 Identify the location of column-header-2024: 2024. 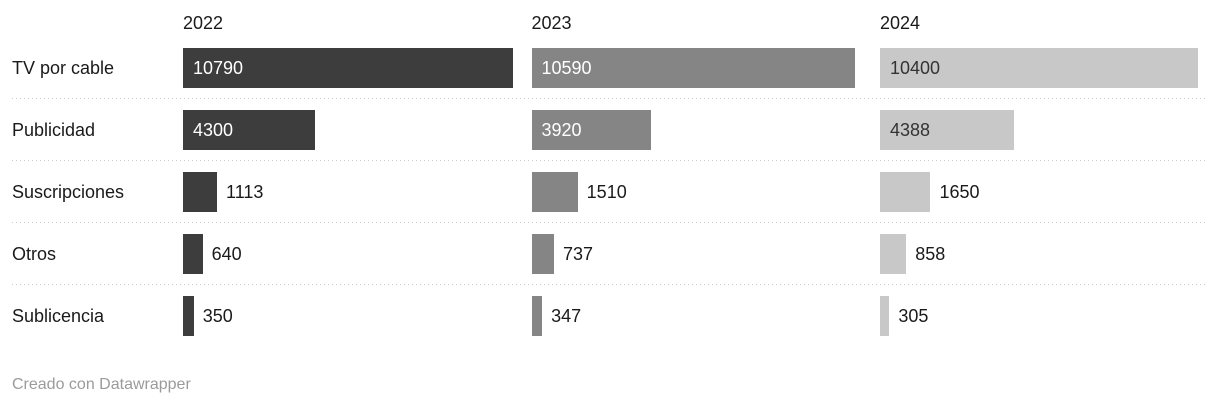
(900, 23).